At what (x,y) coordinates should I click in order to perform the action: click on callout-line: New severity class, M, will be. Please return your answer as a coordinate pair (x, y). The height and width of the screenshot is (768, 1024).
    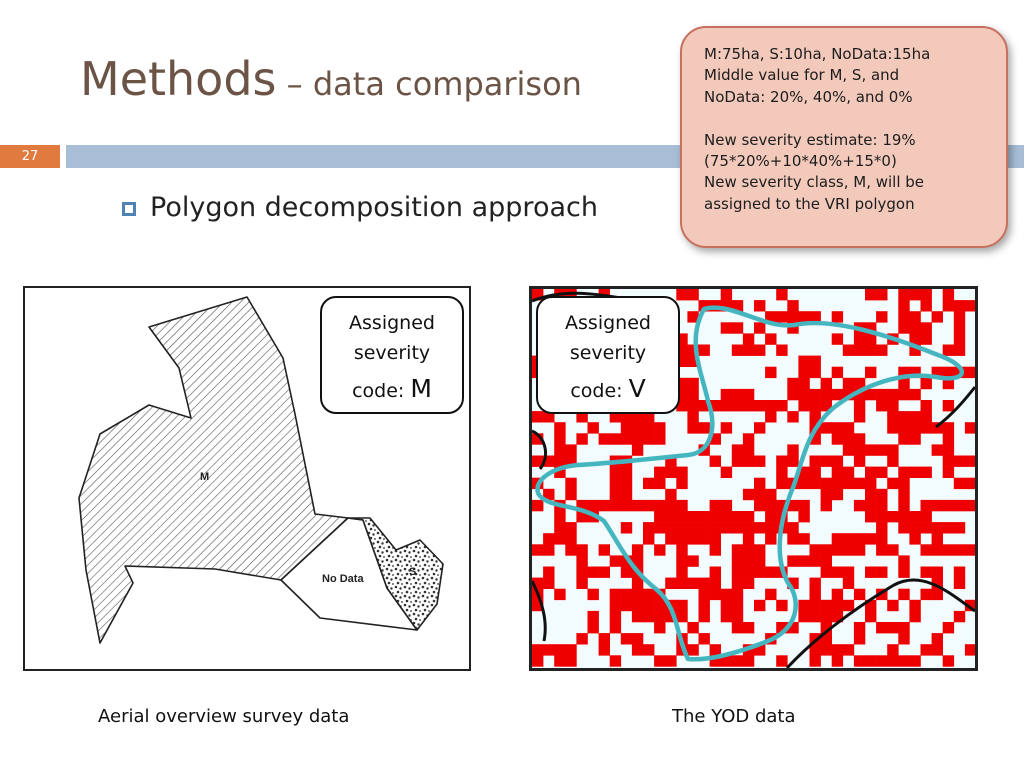
    Looking at the image, I should click on (814, 182).